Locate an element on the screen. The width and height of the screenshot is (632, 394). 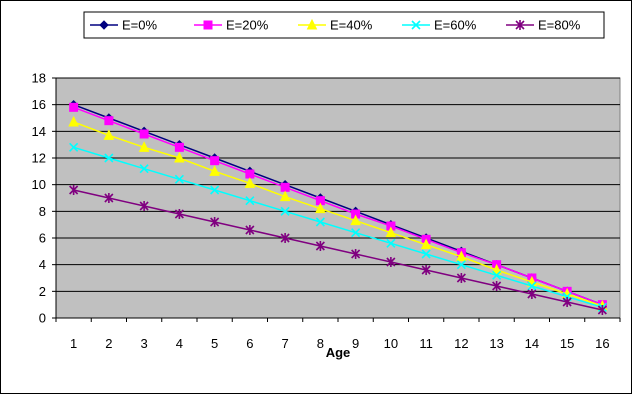
data-point-E=80%-1 is located at coordinates (74, 190).